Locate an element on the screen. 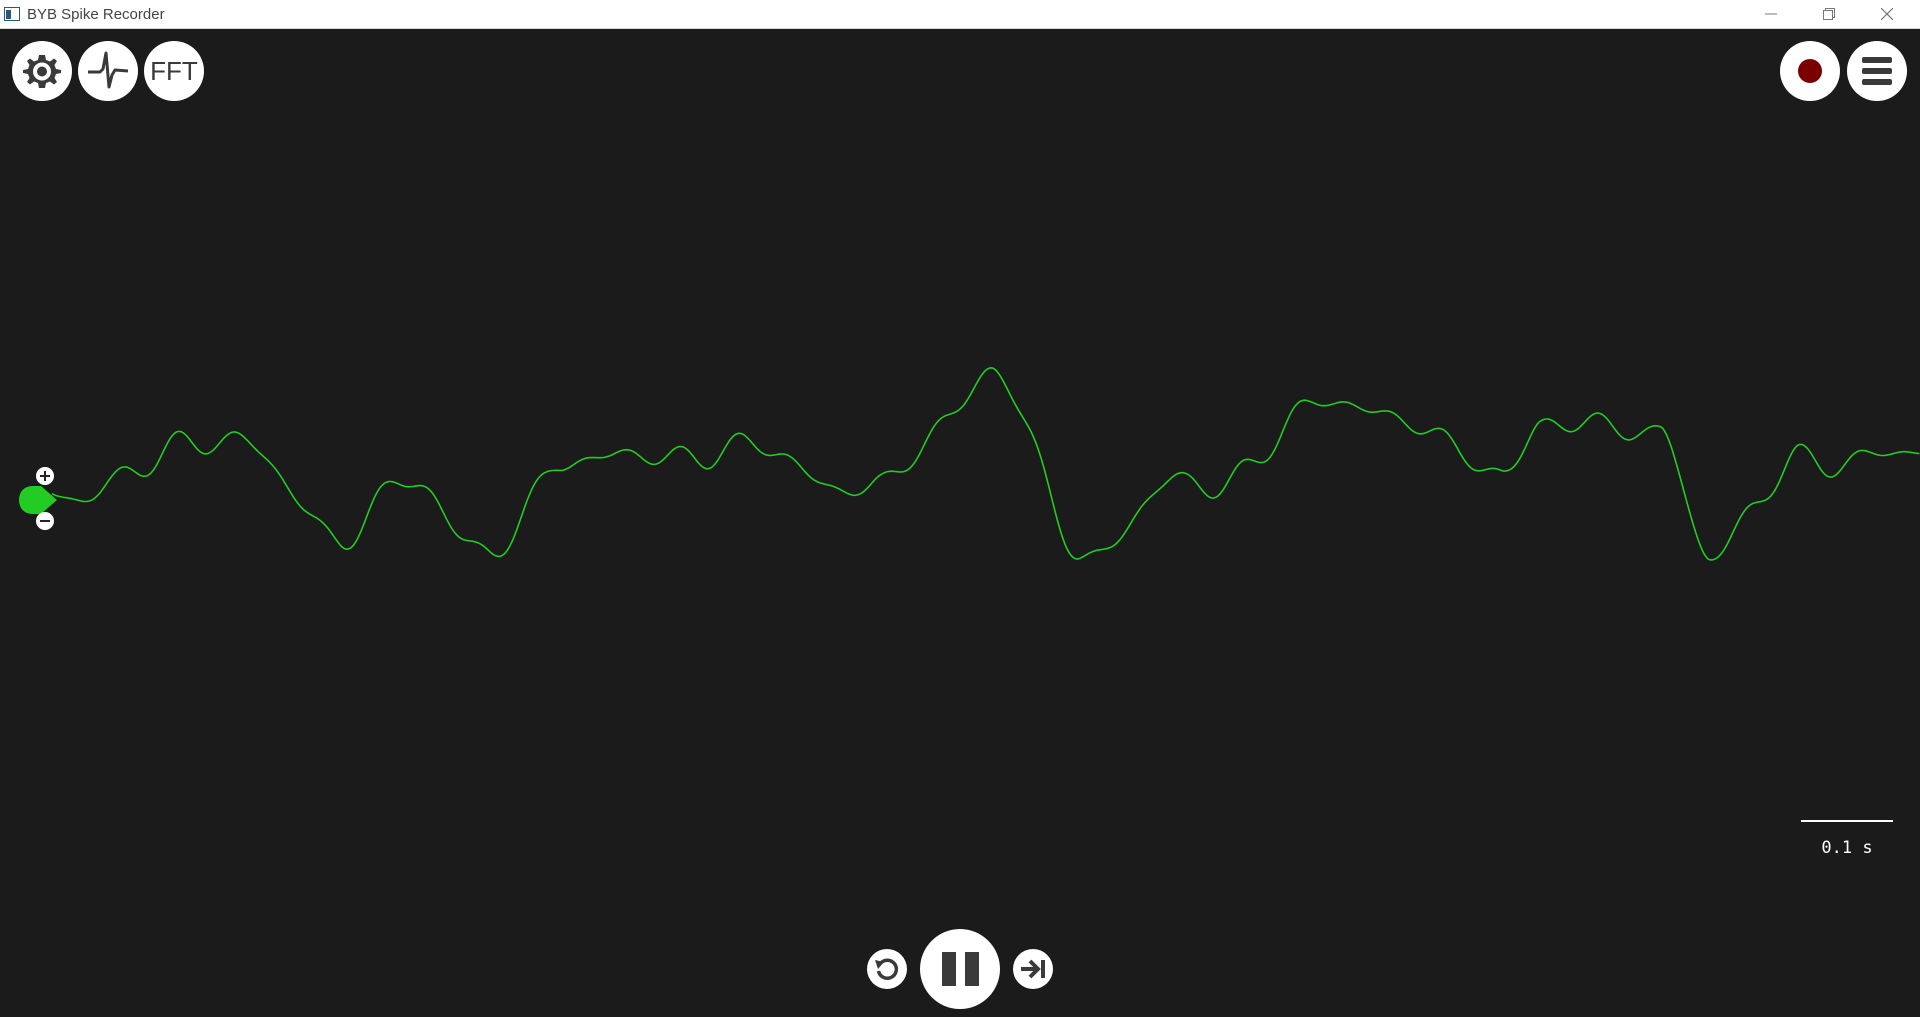 The width and height of the screenshot is (1920, 1017). rewind-icon is located at coordinates (887, 969).